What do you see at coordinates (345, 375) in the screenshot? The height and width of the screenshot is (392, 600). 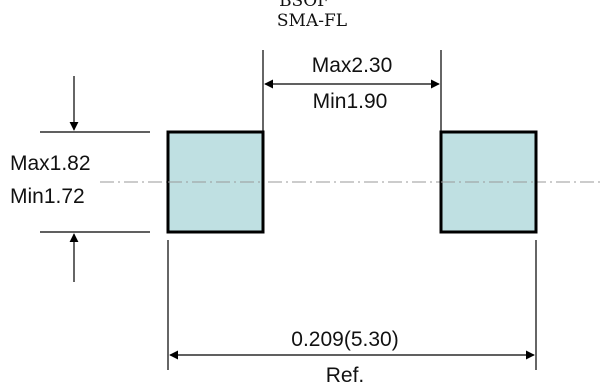 I see `span-ref-label: Ref.` at bounding box center [345, 375].